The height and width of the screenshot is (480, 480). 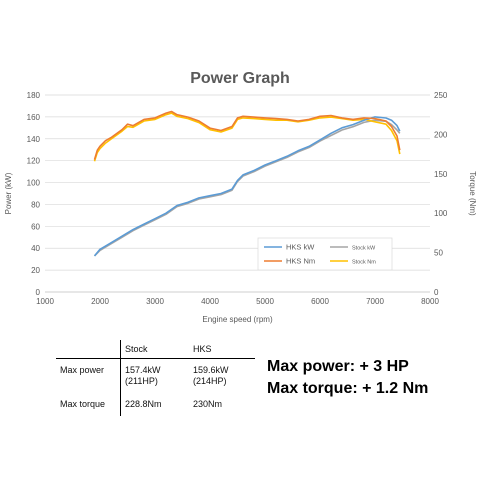 What do you see at coordinates (265, 301) in the screenshot?
I see `x-tick-label: 5000` at bounding box center [265, 301].